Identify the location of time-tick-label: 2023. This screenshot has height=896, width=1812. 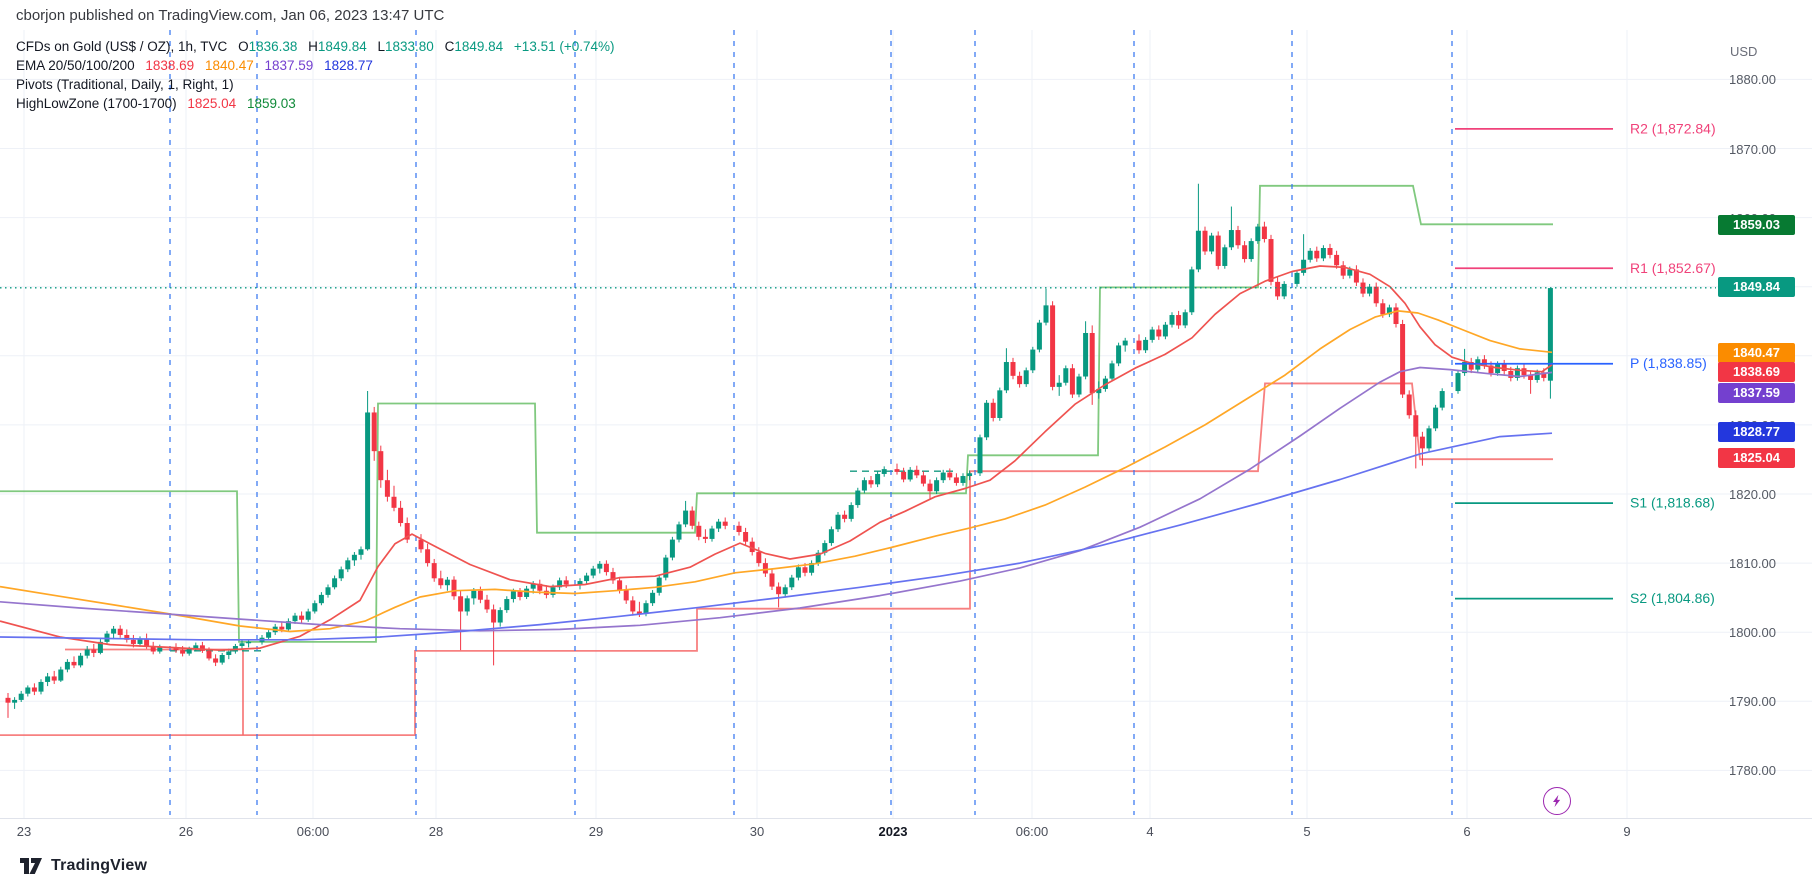
(893, 831).